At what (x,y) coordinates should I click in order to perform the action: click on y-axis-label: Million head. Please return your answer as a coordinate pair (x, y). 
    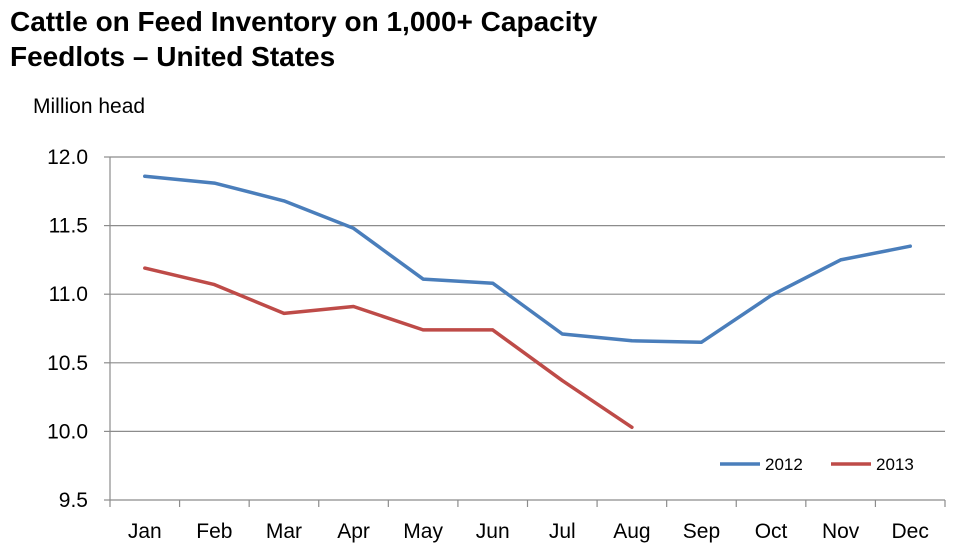
    Looking at the image, I should click on (89, 106).